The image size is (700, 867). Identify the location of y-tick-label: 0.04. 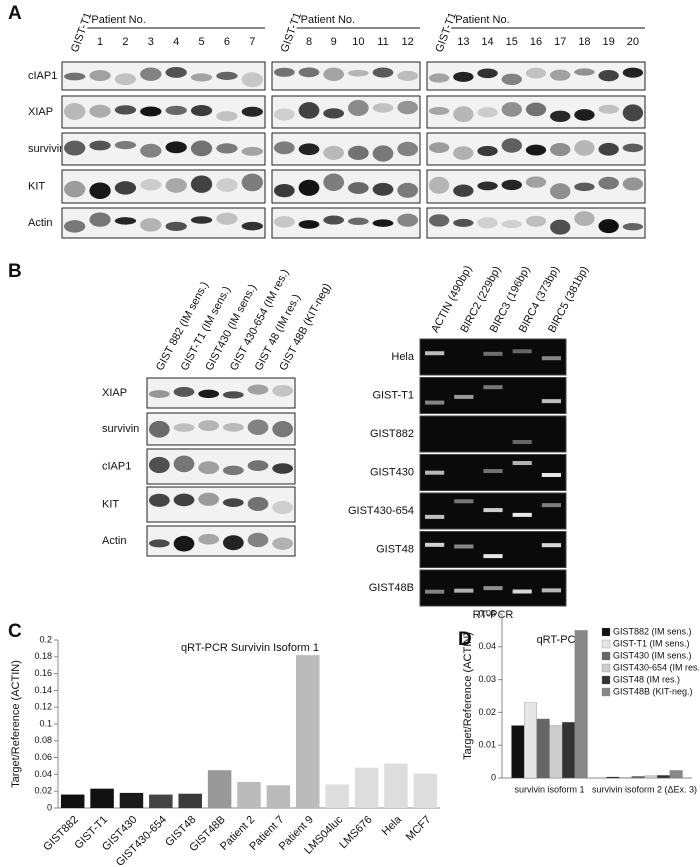
(487, 646).